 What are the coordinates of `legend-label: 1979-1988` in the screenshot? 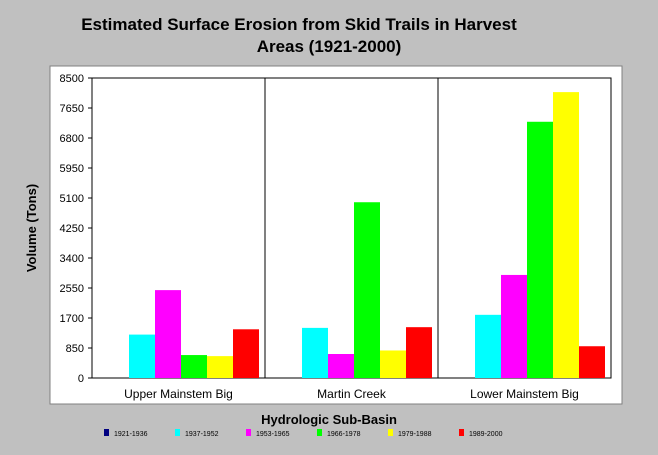 It's located at (415, 434).